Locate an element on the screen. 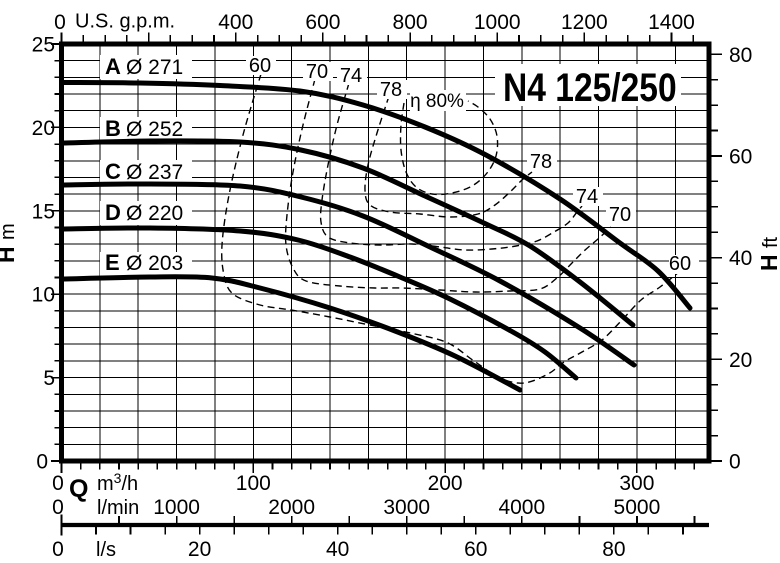 The height and width of the screenshot is (563, 780). svg-text: H ft is located at coordinates (768, 253).